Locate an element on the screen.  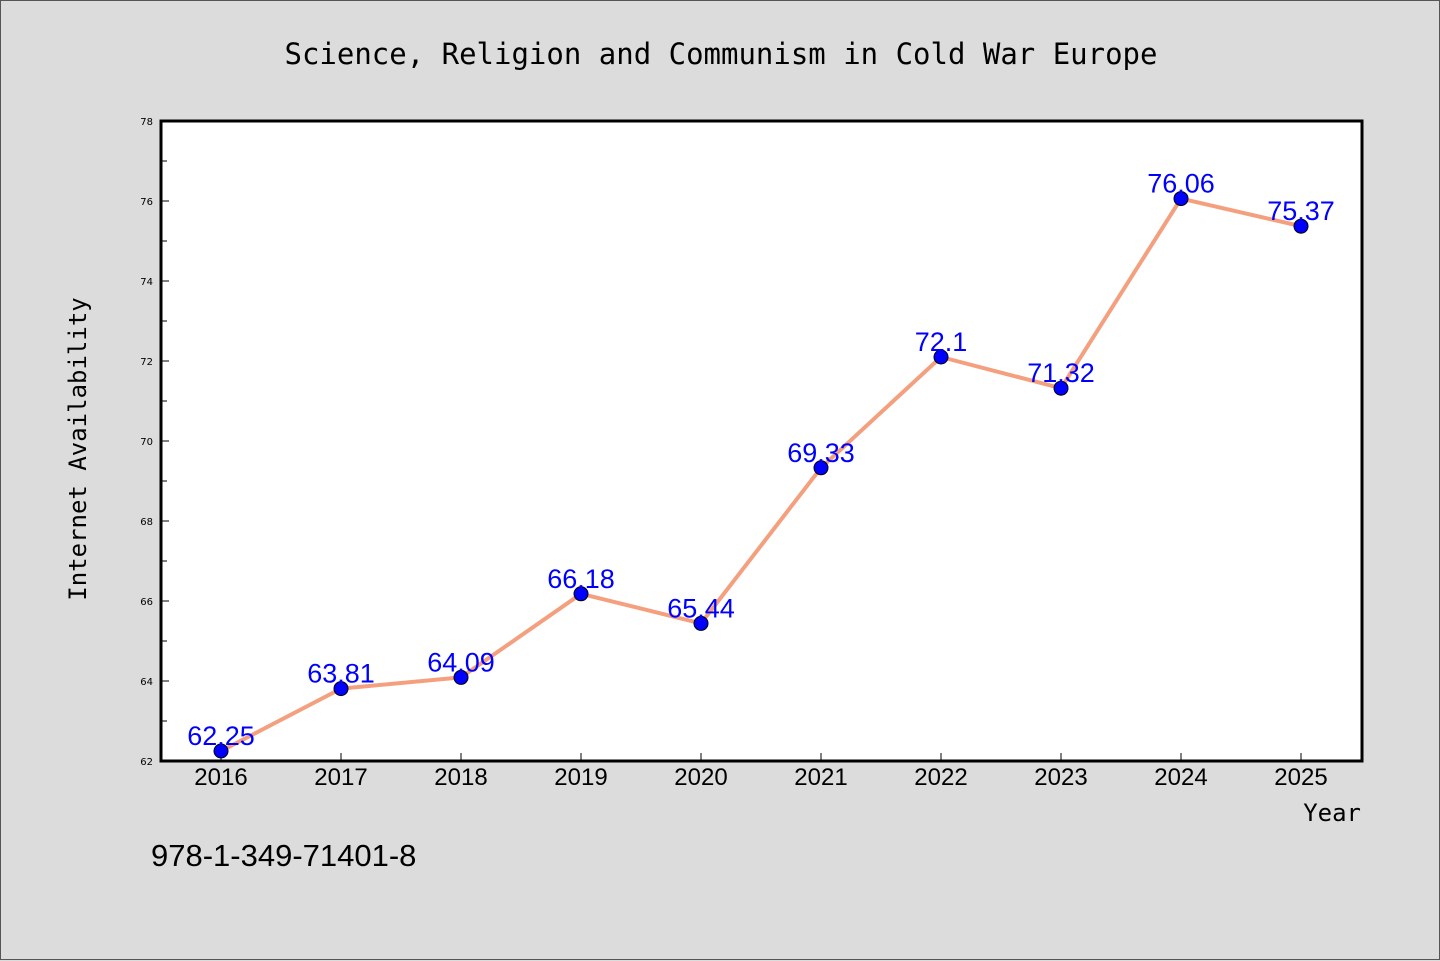
x-axis-label: Year is located at coordinates (1332, 813).